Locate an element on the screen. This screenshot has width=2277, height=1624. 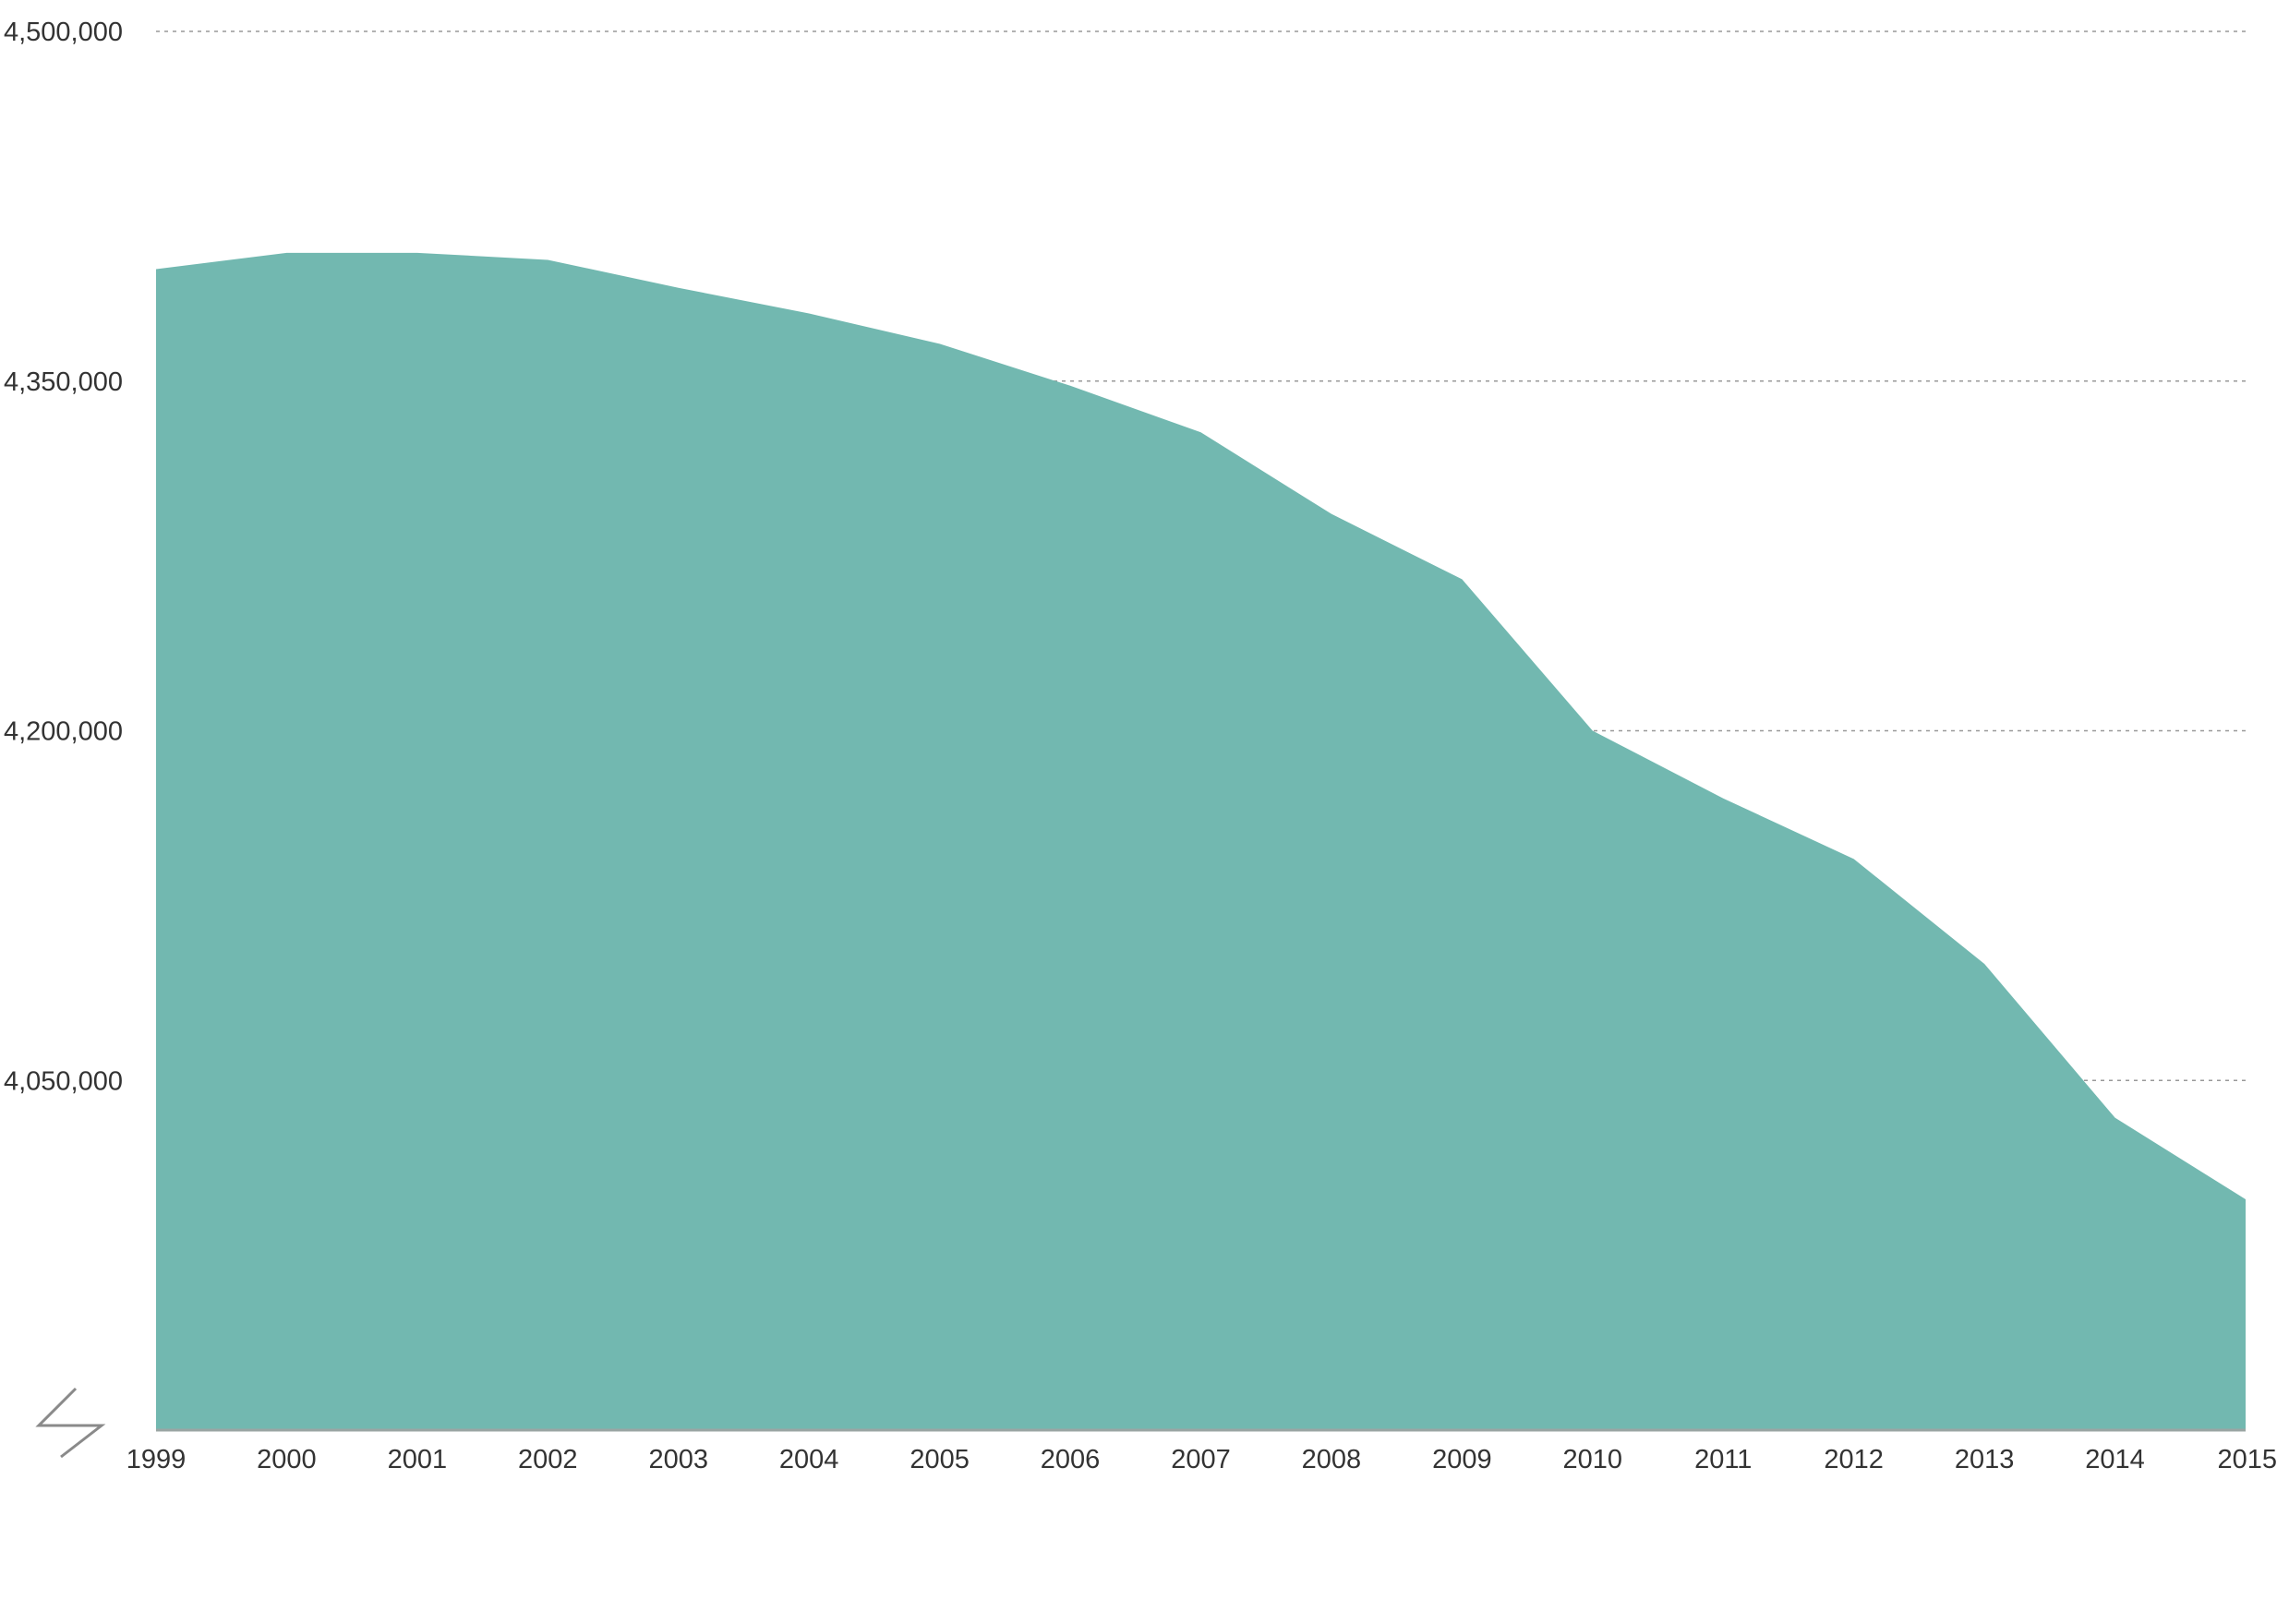
x-tick-label: 2009 is located at coordinates (1462, 1459).